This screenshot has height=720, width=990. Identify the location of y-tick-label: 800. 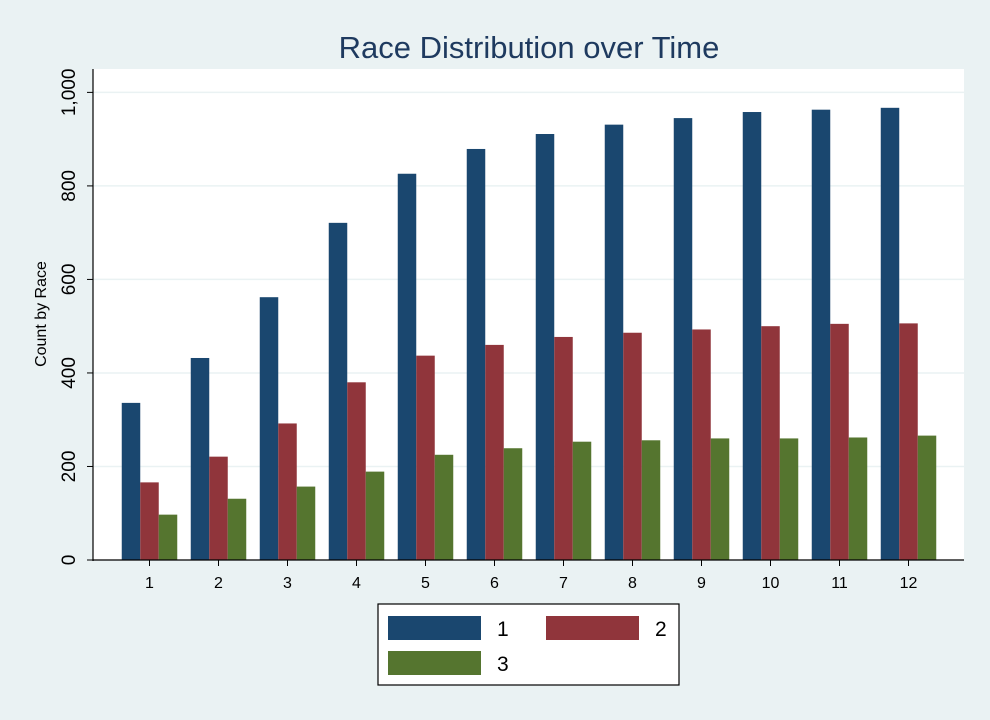
(69, 186).